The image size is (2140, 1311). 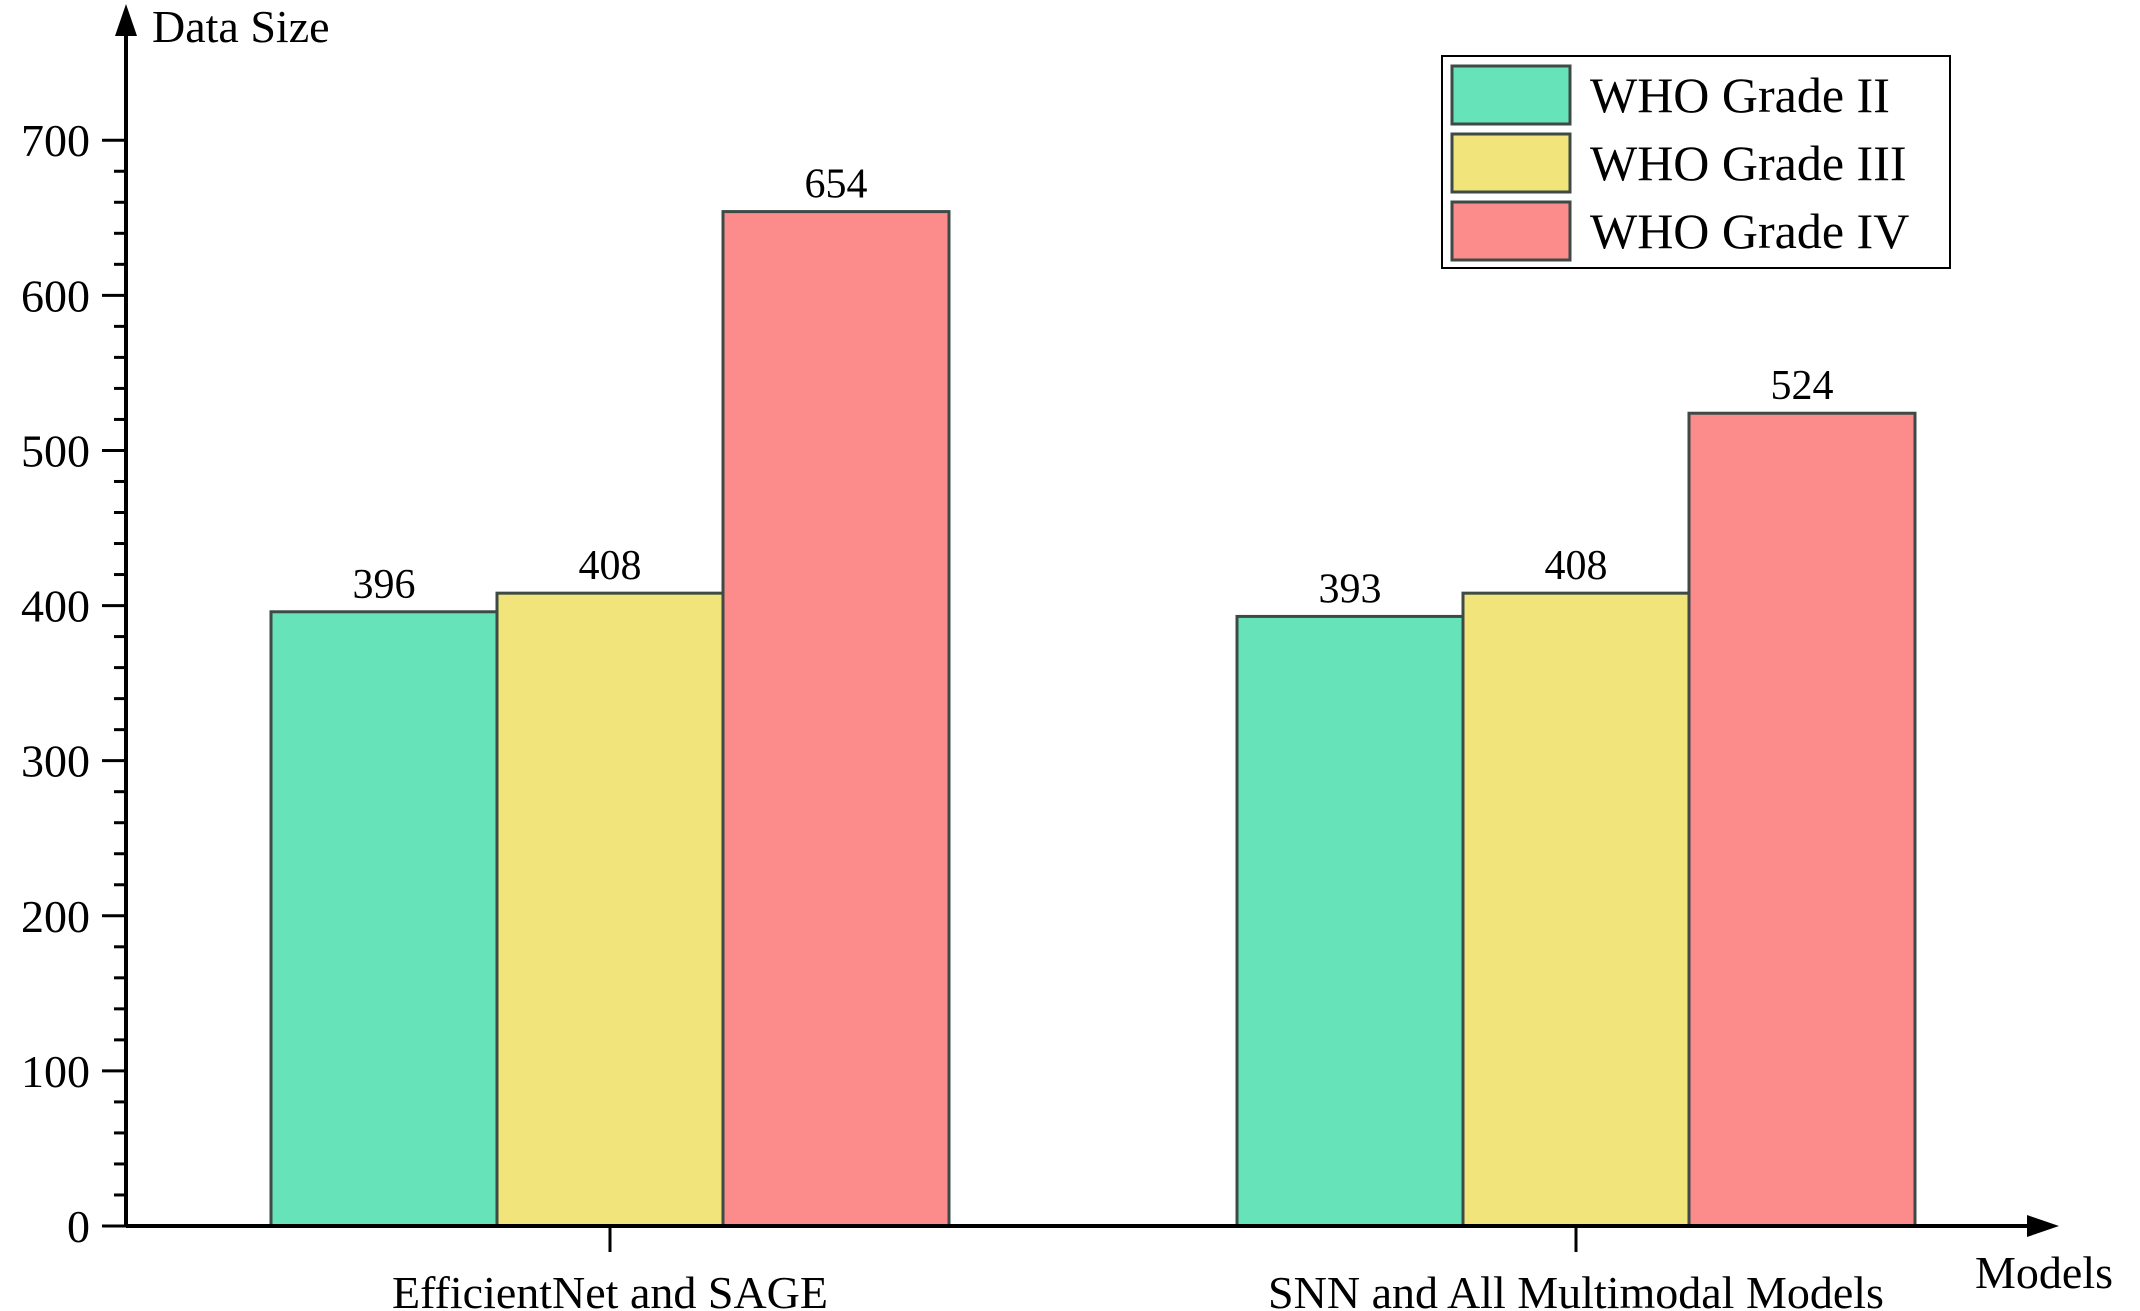 What do you see at coordinates (1350, 589) in the screenshot?
I see `bar-value-label: 393` at bounding box center [1350, 589].